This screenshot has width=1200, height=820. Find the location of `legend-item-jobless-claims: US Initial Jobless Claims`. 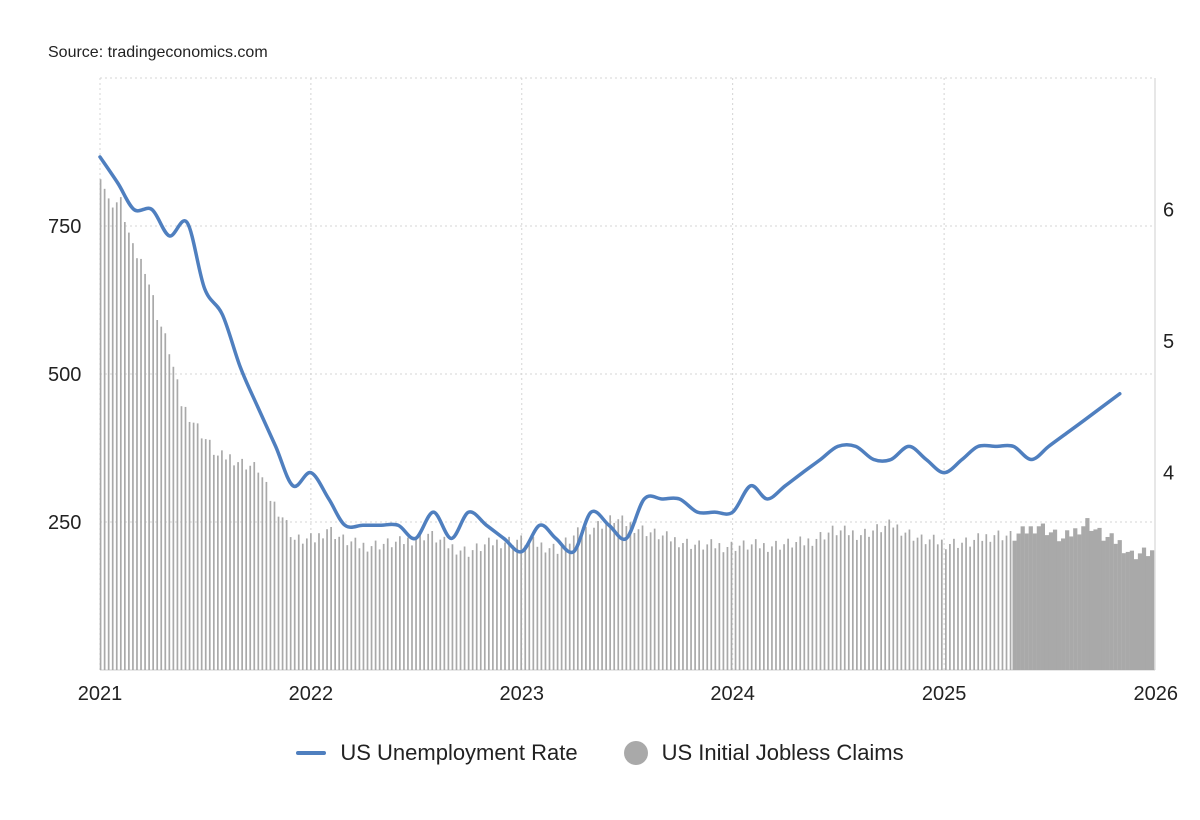

legend-item-jobless-claims: US Initial Jobless Claims is located at coordinates (763, 753).